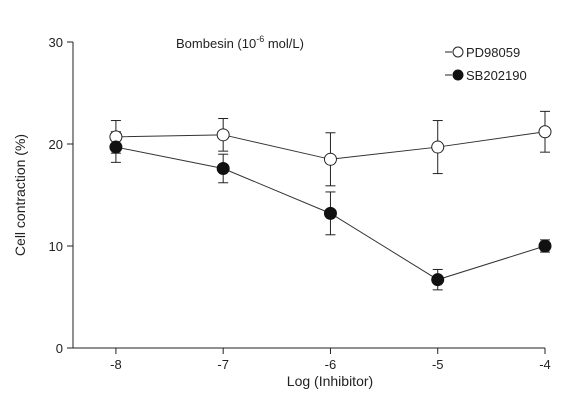 This screenshot has width=586, height=415. I want to click on legend-label-pd98059: PD98059, so click(493, 52).